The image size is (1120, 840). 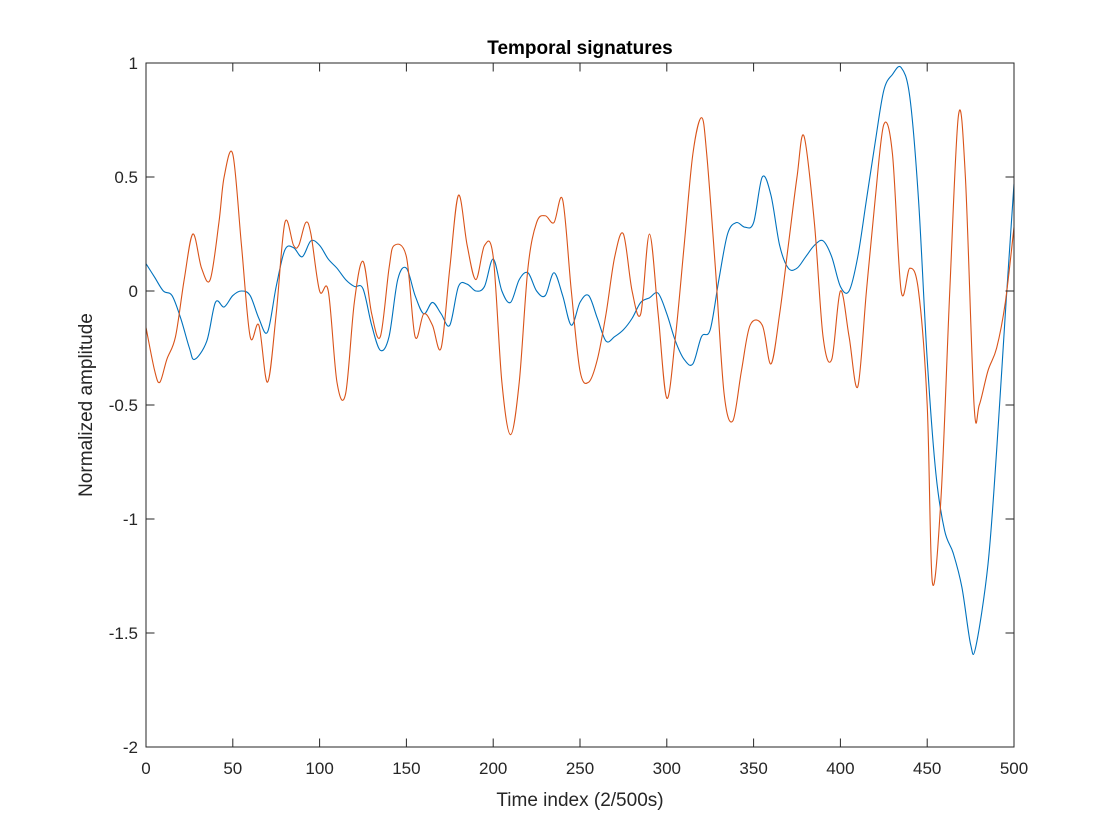 What do you see at coordinates (579, 48) in the screenshot?
I see `chart-title: Temporal signatures` at bounding box center [579, 48].